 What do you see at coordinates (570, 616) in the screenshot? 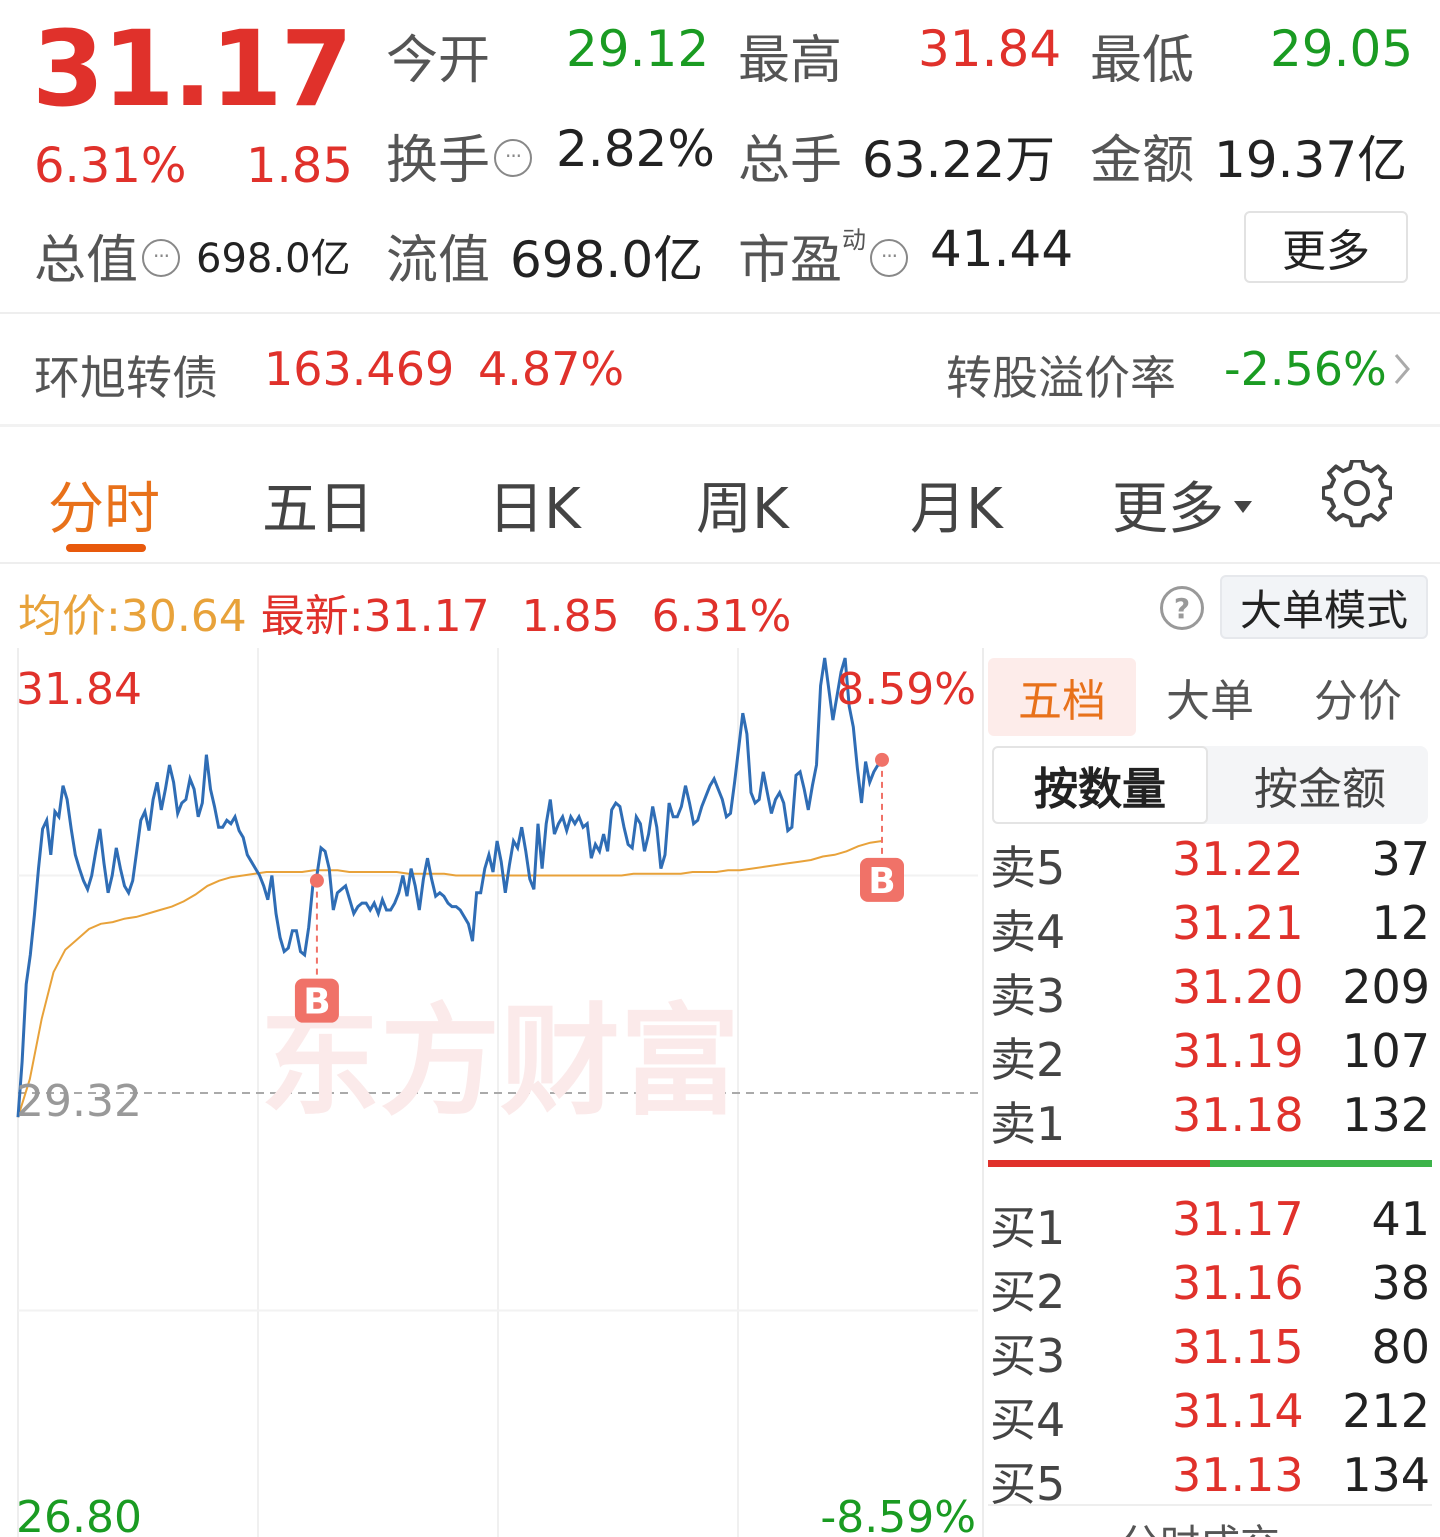
I see `latest-change: 1.85` at bounding box center [570, 616].